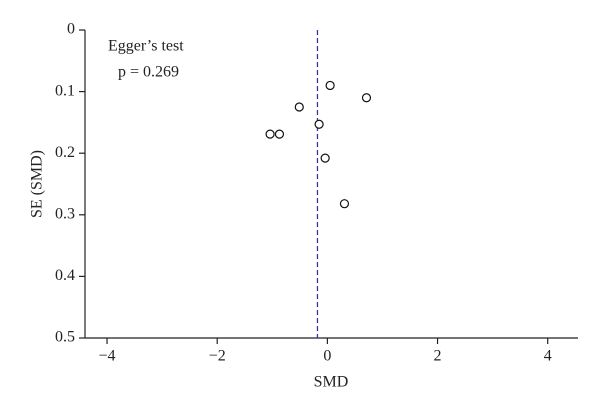 The image size is (600, 414). I want to click on y-tick-label: 0.1, so click(65, 90).